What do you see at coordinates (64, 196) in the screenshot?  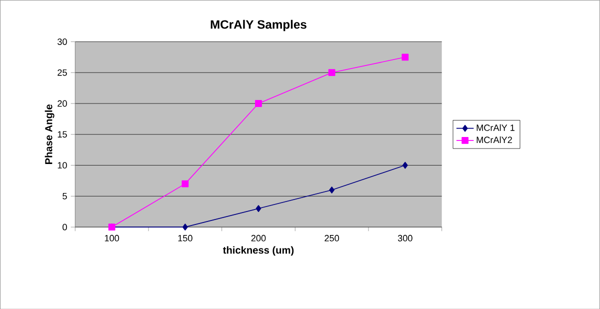 I see `y-tick-label: 5` at bounding box center [64, 196].